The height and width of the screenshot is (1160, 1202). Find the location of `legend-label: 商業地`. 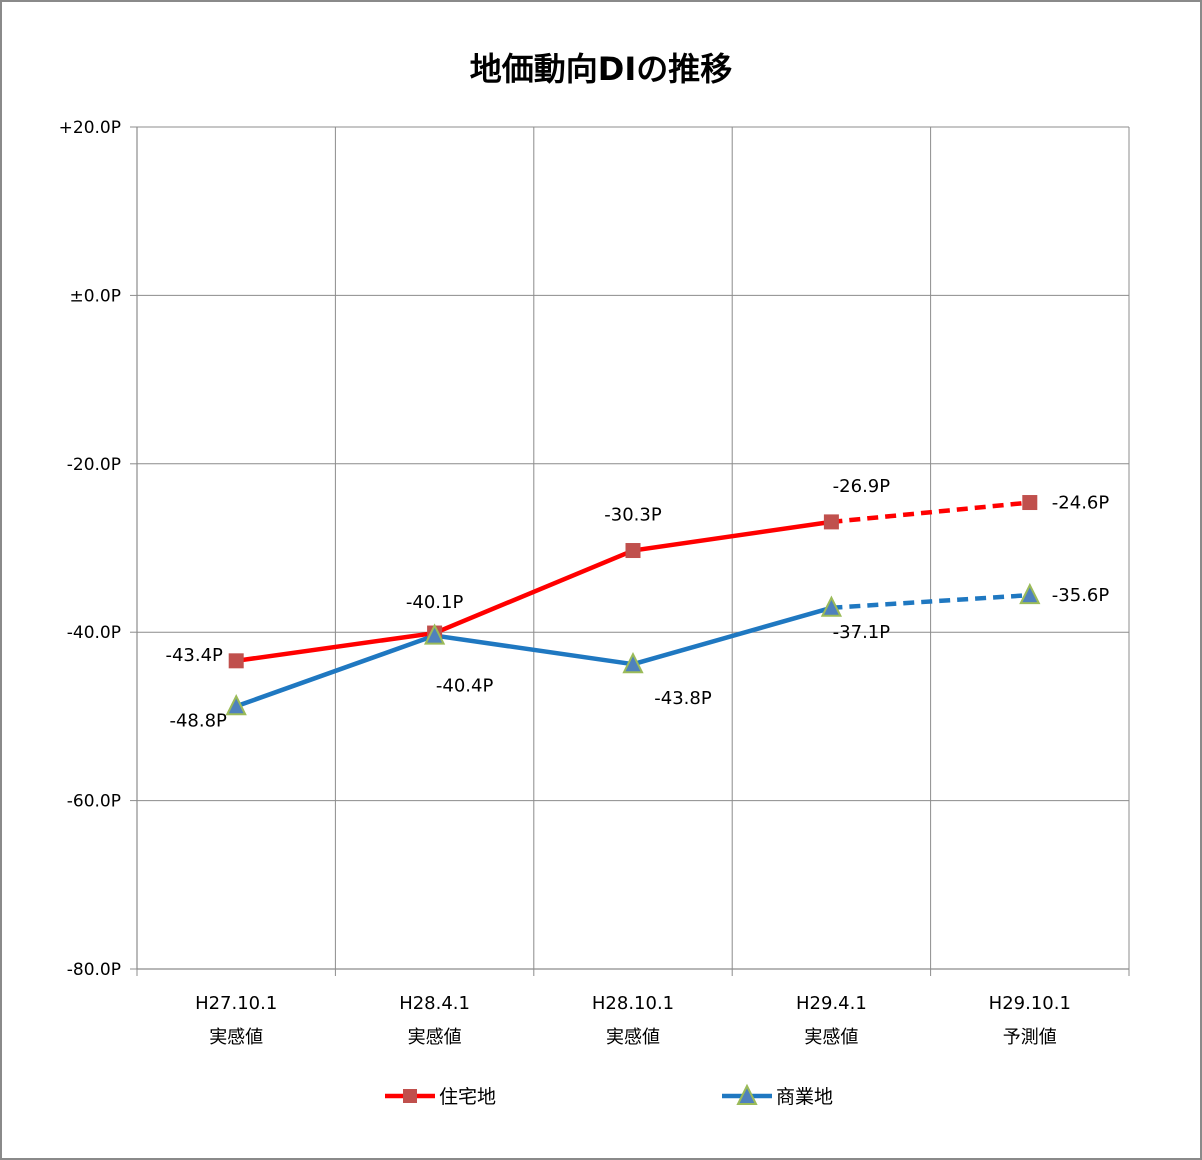

legend-label: 商業地 is located at coordinates (804, 1097).